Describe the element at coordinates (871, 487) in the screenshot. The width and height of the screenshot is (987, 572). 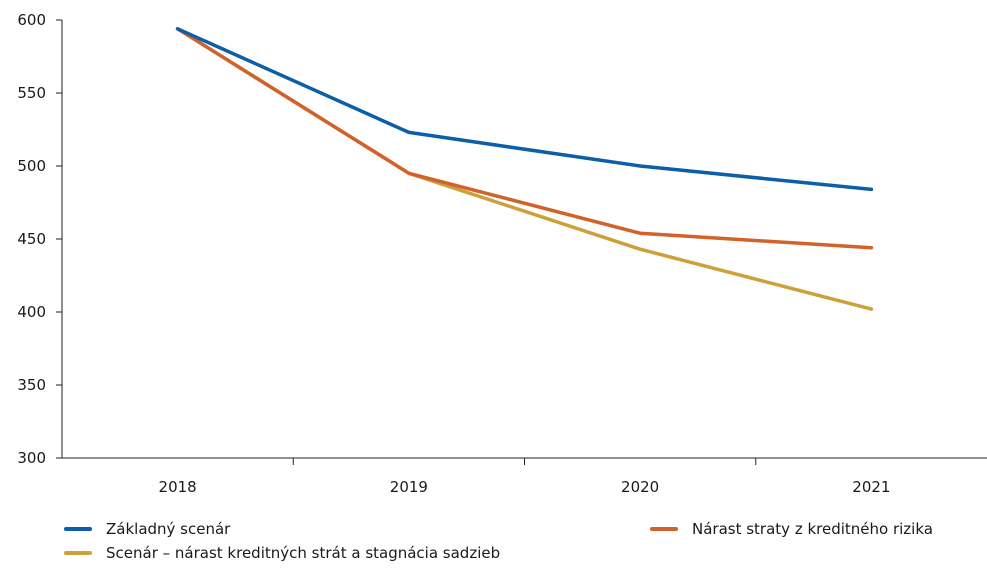
I see `x-tick-label: 2021` at that location.